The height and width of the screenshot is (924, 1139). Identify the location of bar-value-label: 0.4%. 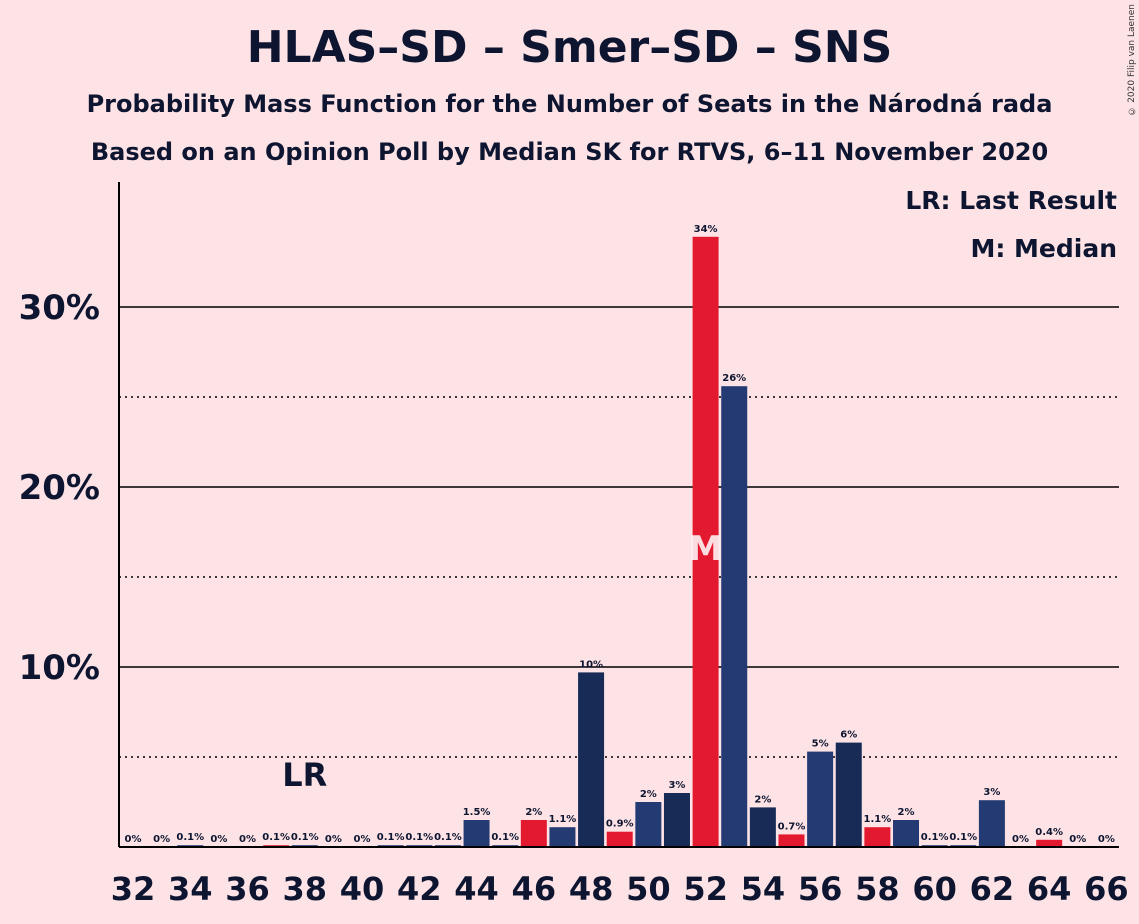
(1049, 832).